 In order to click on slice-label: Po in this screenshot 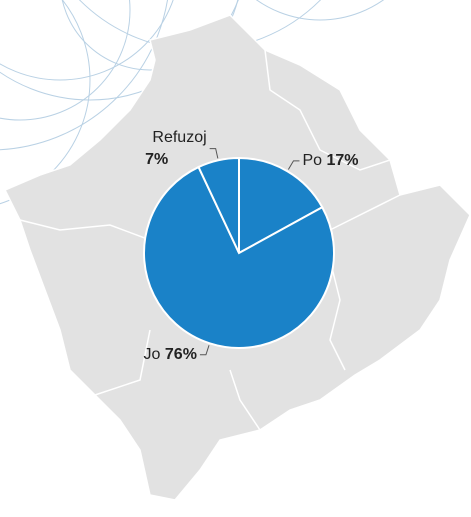, I will do `click(312, 160)`.